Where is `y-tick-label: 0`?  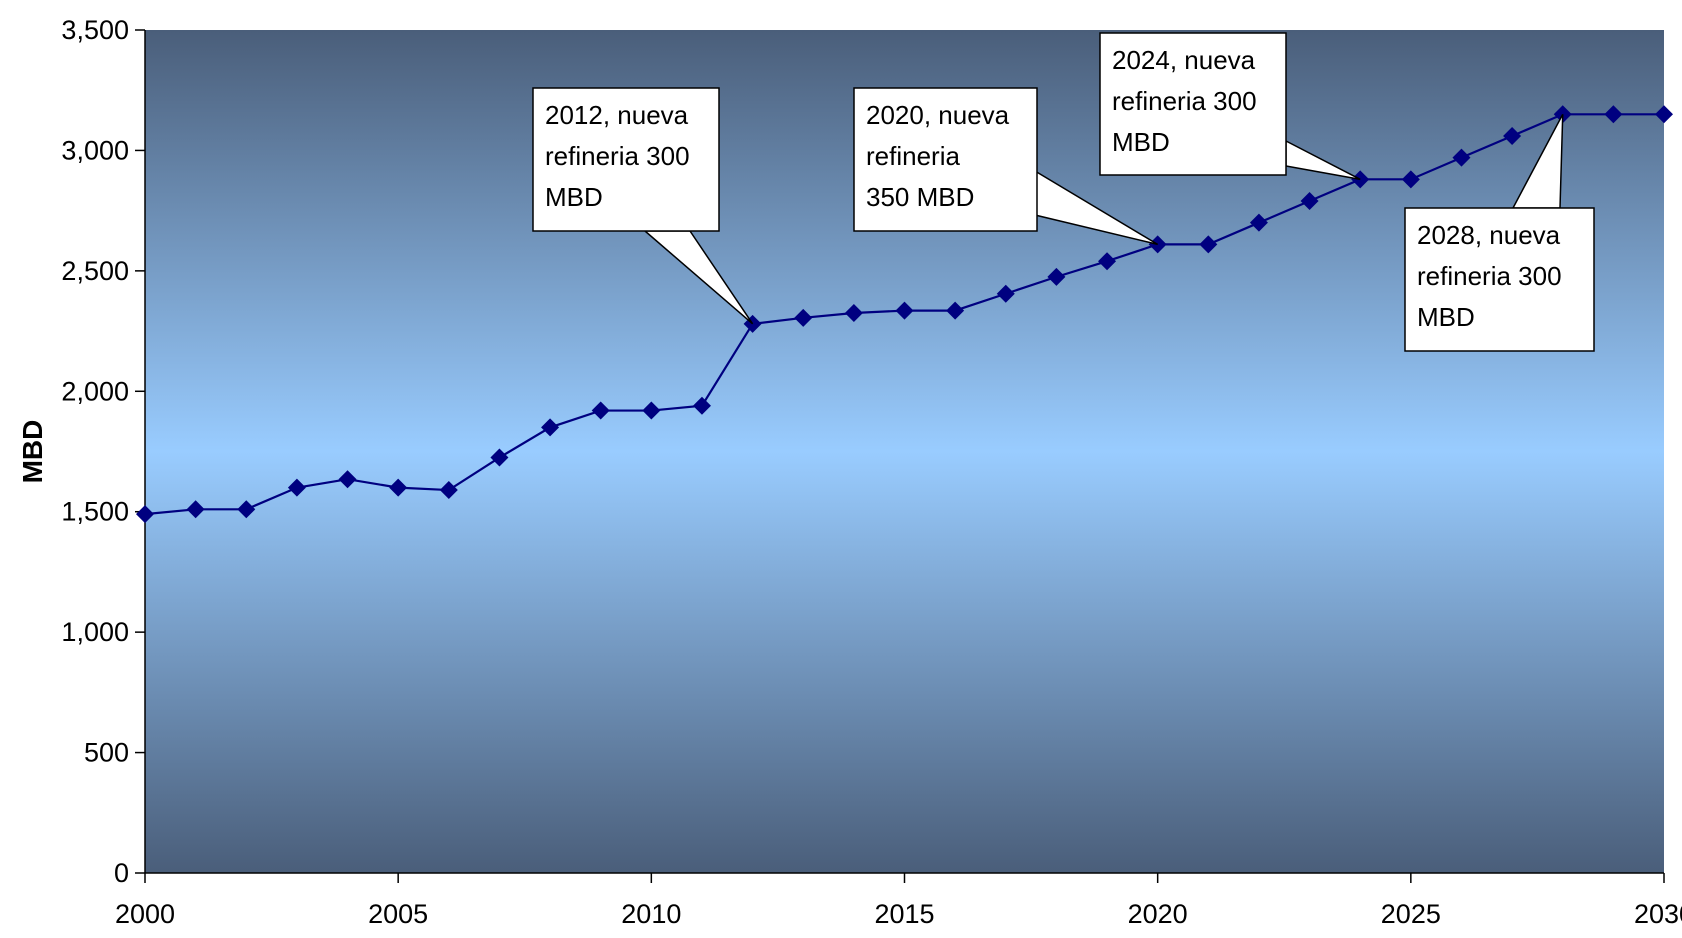
y-tick-label: 0 is located at coordinates (121, 873).